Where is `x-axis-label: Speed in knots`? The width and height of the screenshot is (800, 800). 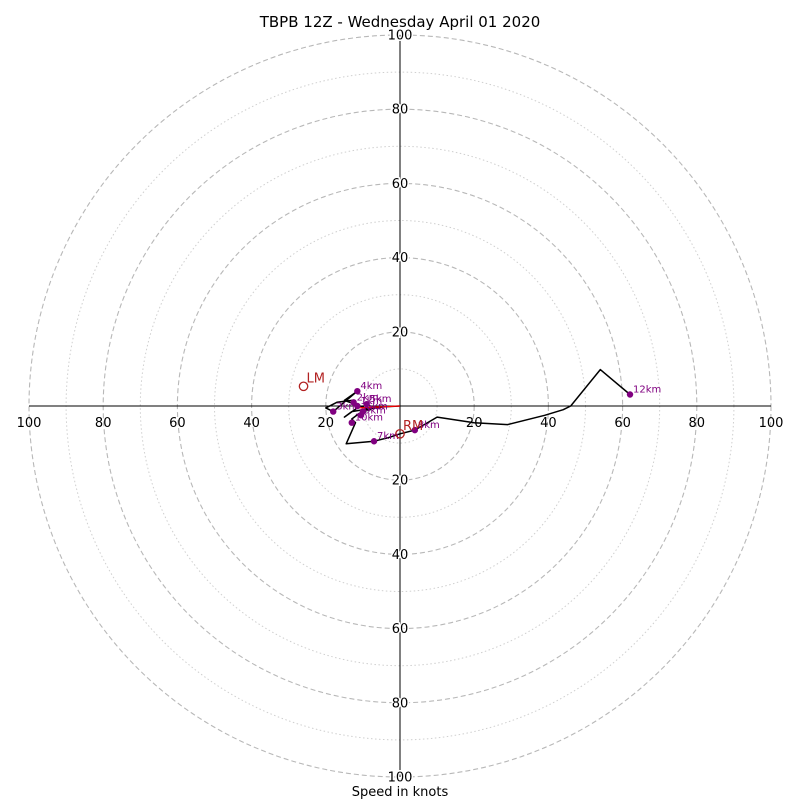 x-axis-label: Speed in knots is located at coordinates (400, 792).